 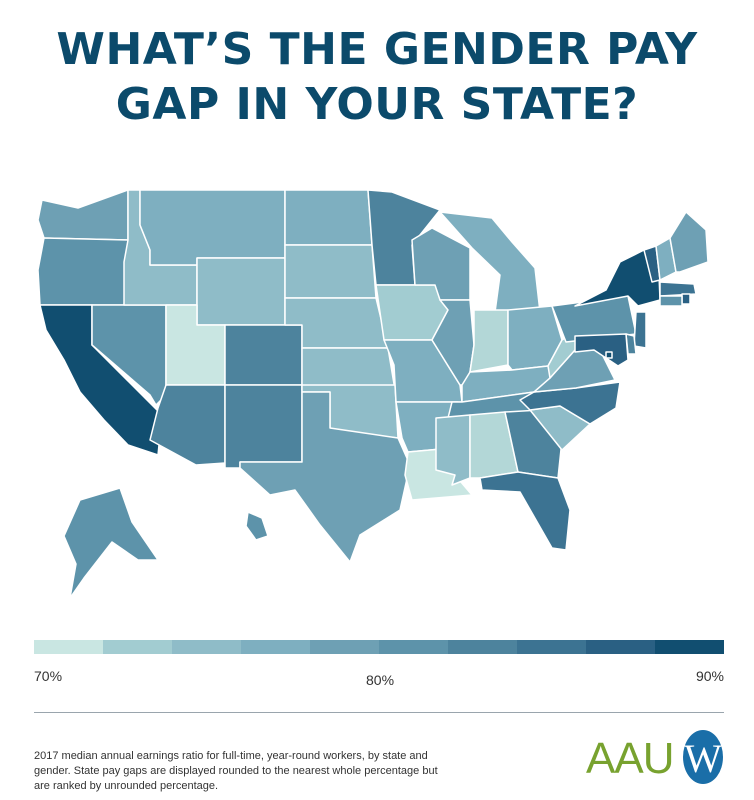 I want to click on legend-max-label: 90%, so click(x=709, y=676).